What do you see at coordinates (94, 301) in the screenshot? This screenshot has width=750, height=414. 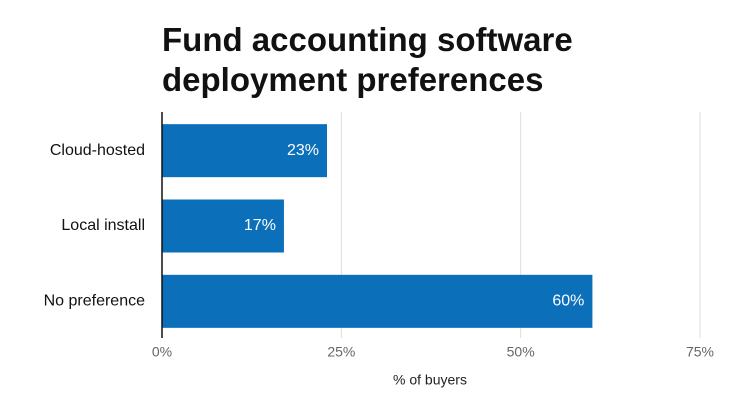 I see `y-tick-label: No preference` at bounding box center [94, 301].